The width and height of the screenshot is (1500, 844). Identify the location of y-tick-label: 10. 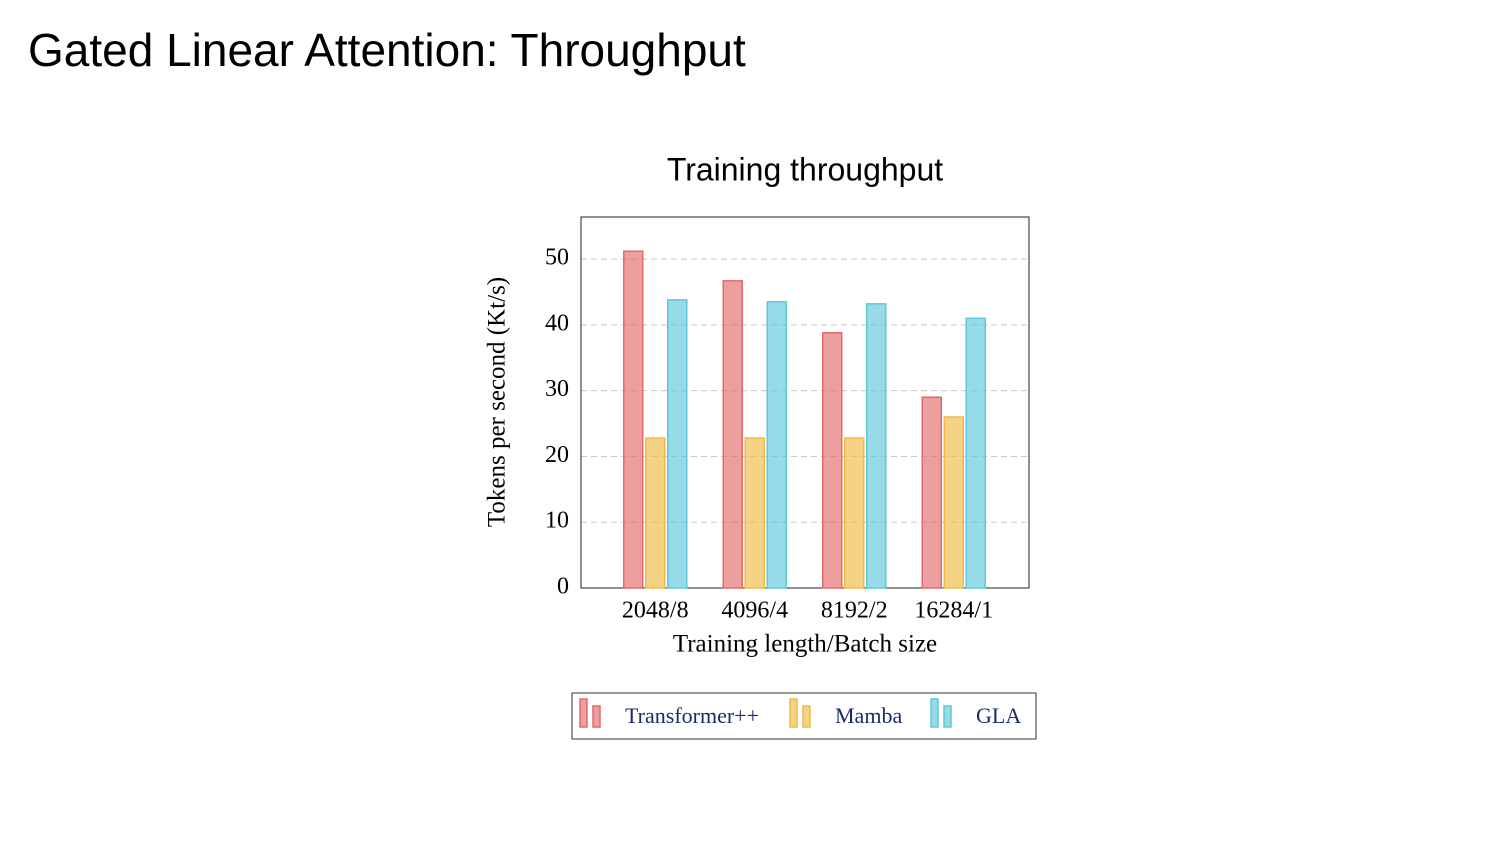
(557, 521).